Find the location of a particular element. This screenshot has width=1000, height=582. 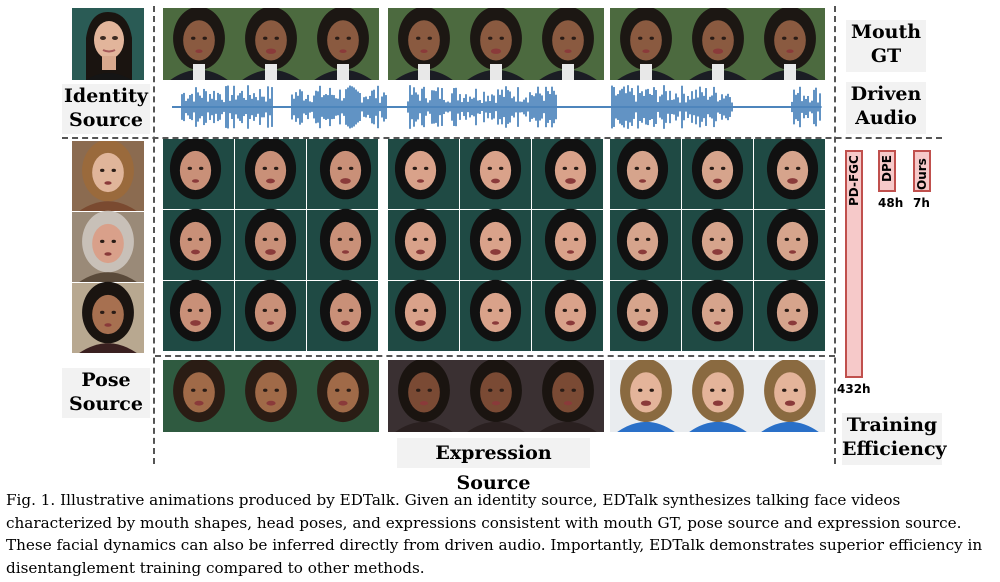

mouth-gt-label: Mouth GT is located at coordinates (886, 46).